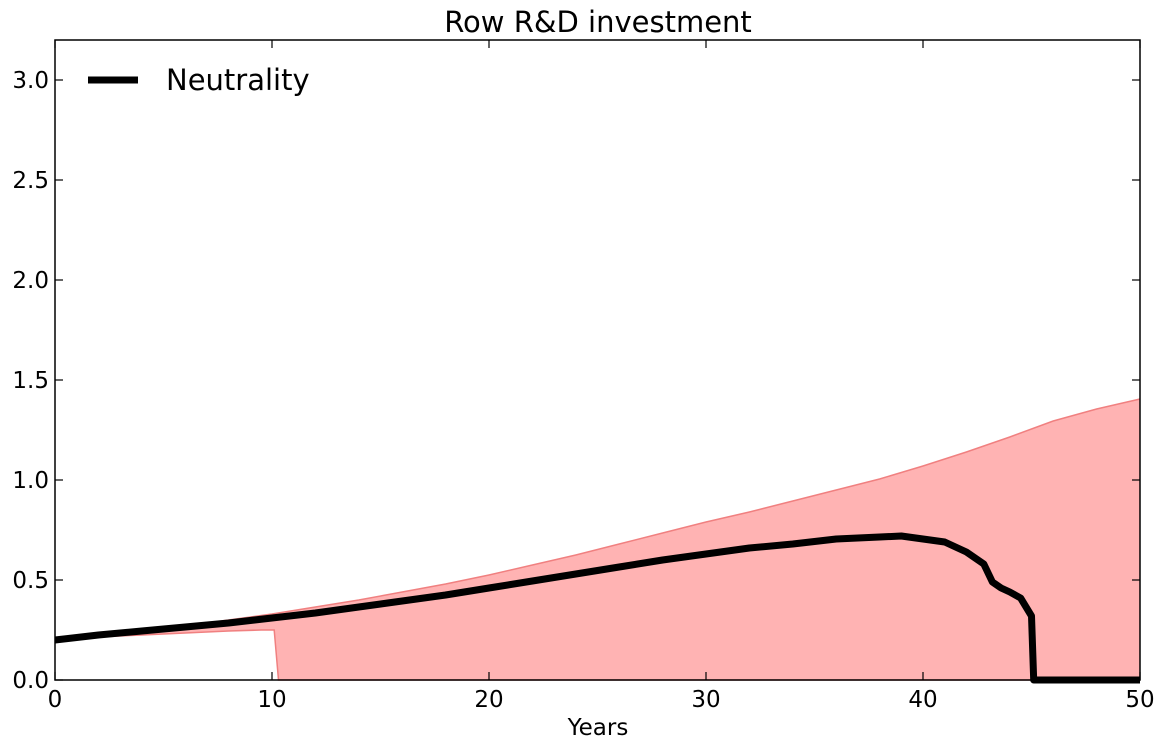  I want to click on x-axis-label: Years, so click(598, 728).